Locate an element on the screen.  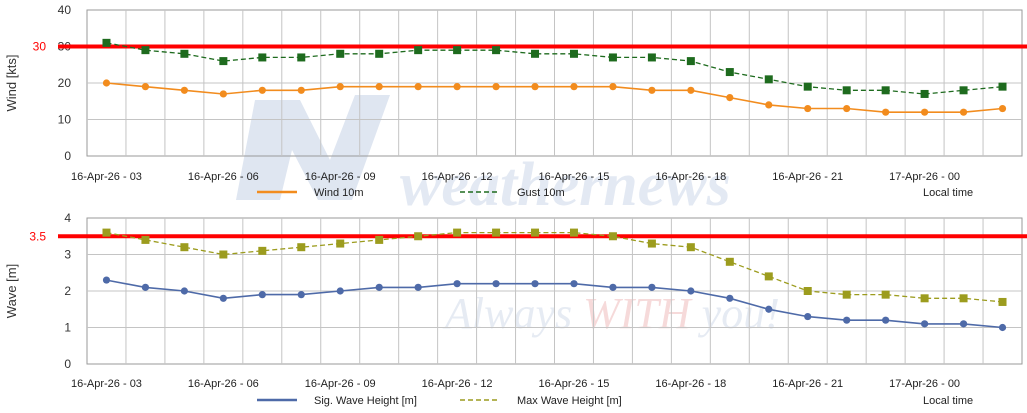
wind-threshold-label: 30 is located at coordinates (40, 47).